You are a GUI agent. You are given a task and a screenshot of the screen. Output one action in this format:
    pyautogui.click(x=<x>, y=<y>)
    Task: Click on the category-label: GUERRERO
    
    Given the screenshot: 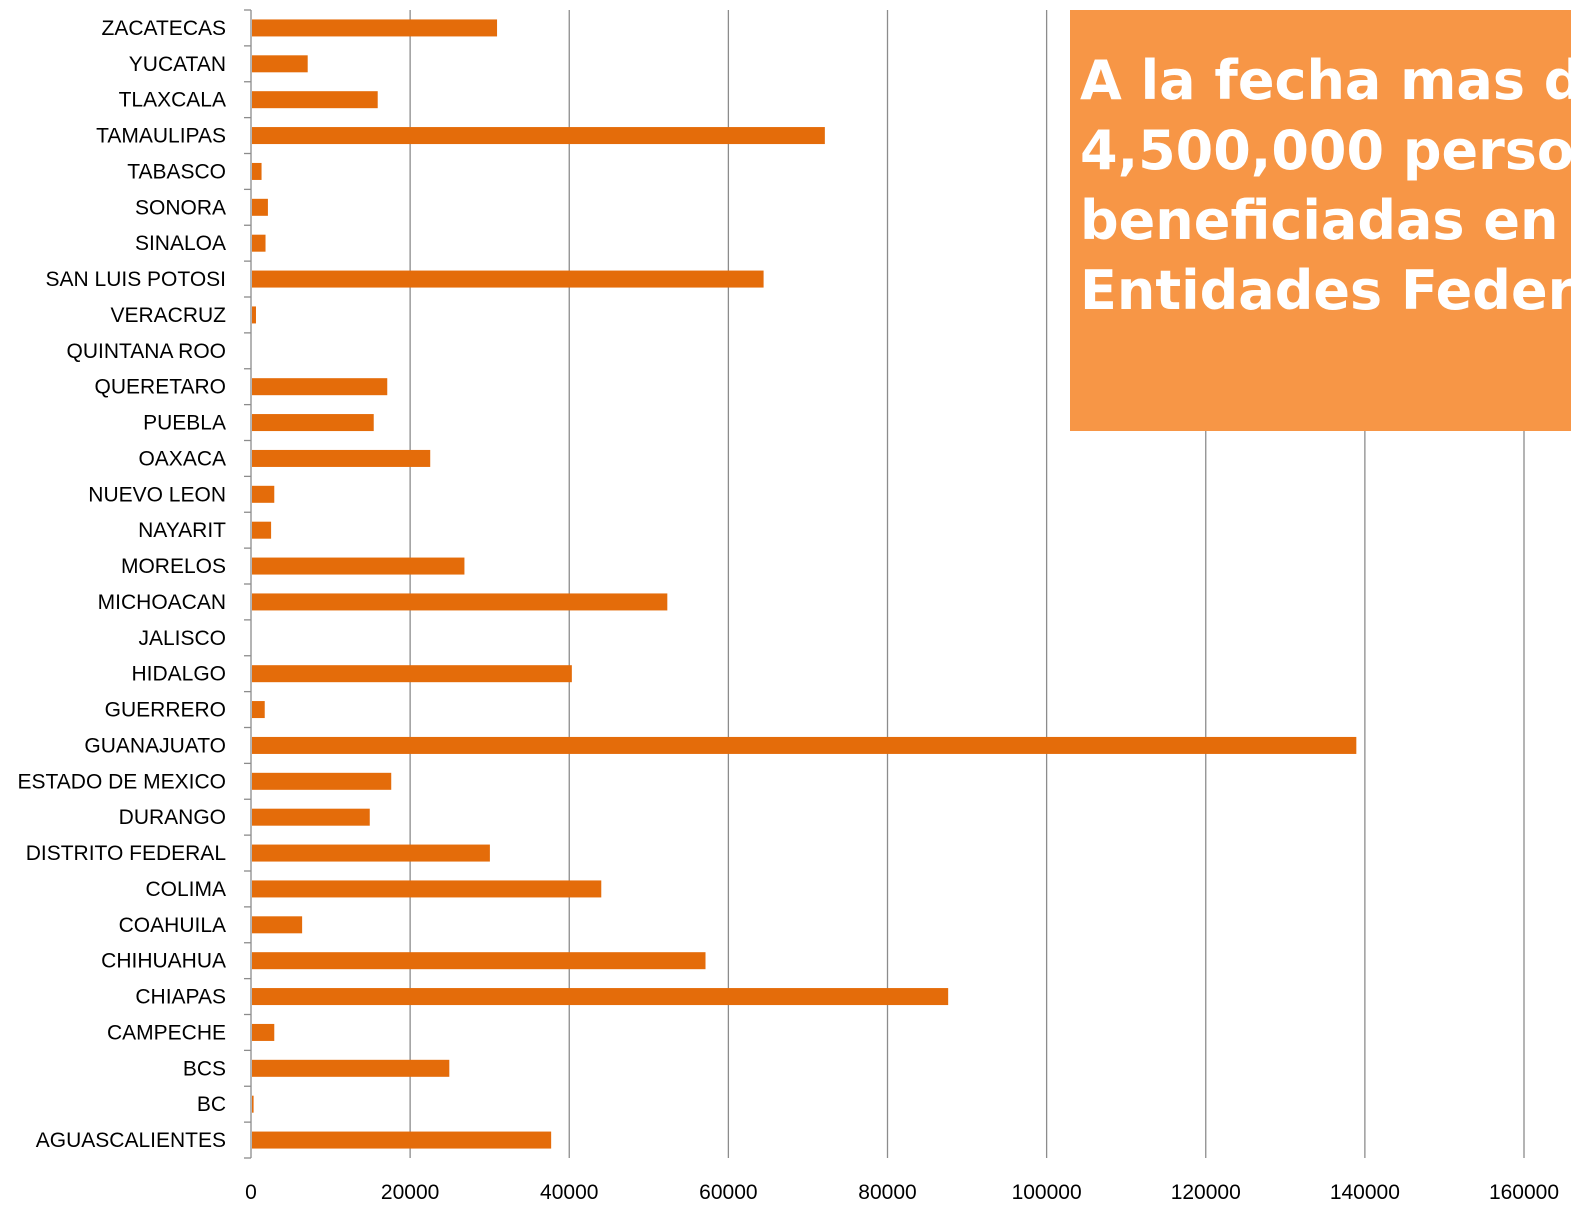 What is the action you would take?
    pyautogui.click(x=165, y=710)
    